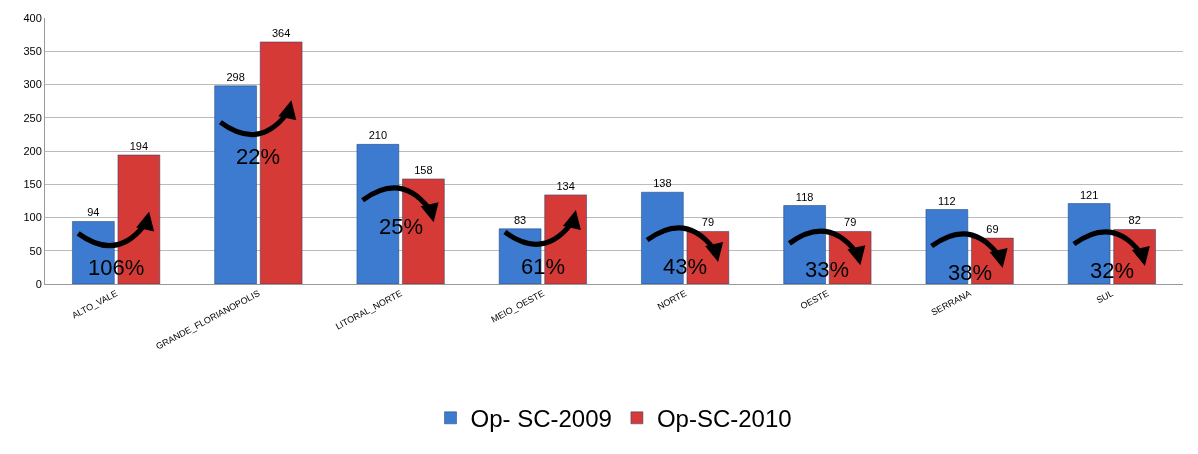 The height and width of the screenshot is (454, 1198). Describe the element at coordinates (32, 217) in the screenshot. I see `y-tick-label: 100` at that location.